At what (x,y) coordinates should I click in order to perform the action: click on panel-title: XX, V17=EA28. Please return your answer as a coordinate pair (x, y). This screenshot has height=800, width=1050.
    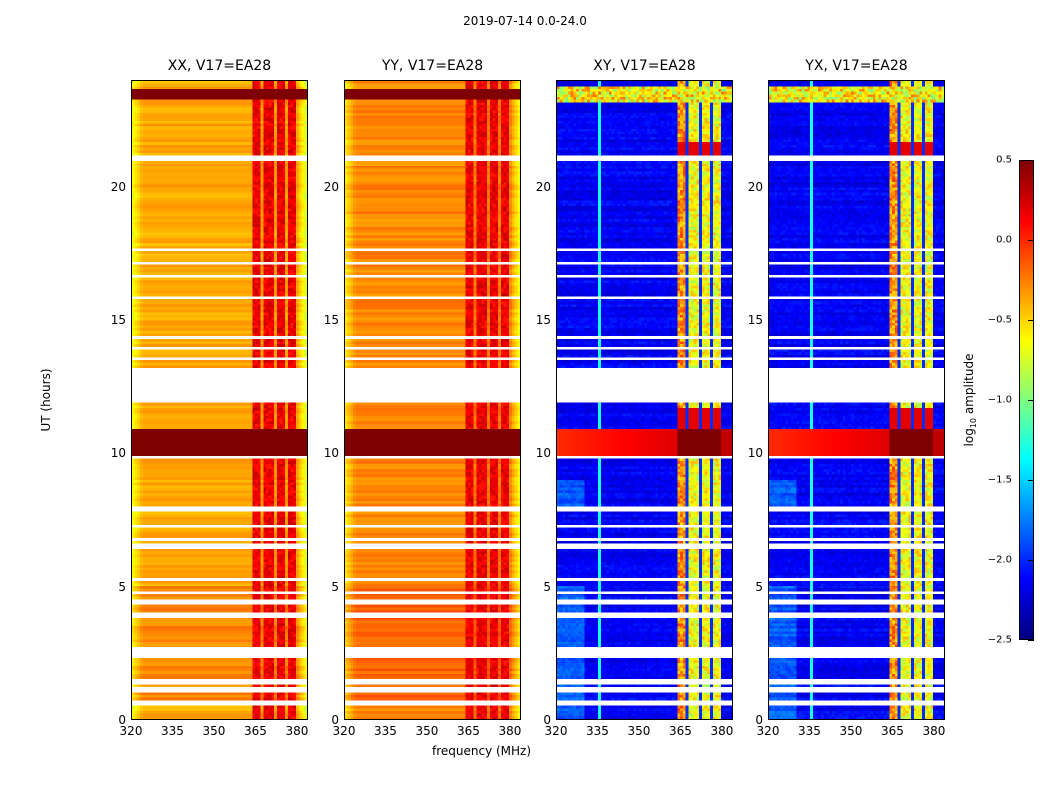
    Looking at the image, I should click on (219, 66).